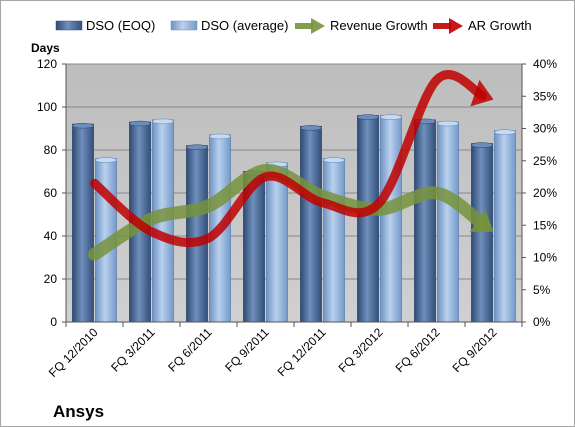 This screenshot has height=427, width=575. What do you see at coordinates (120, 25) in the screenshot?
I see `legend-label-dso-eoq: DSO (EOQ)` at bounding box center [120, 25].